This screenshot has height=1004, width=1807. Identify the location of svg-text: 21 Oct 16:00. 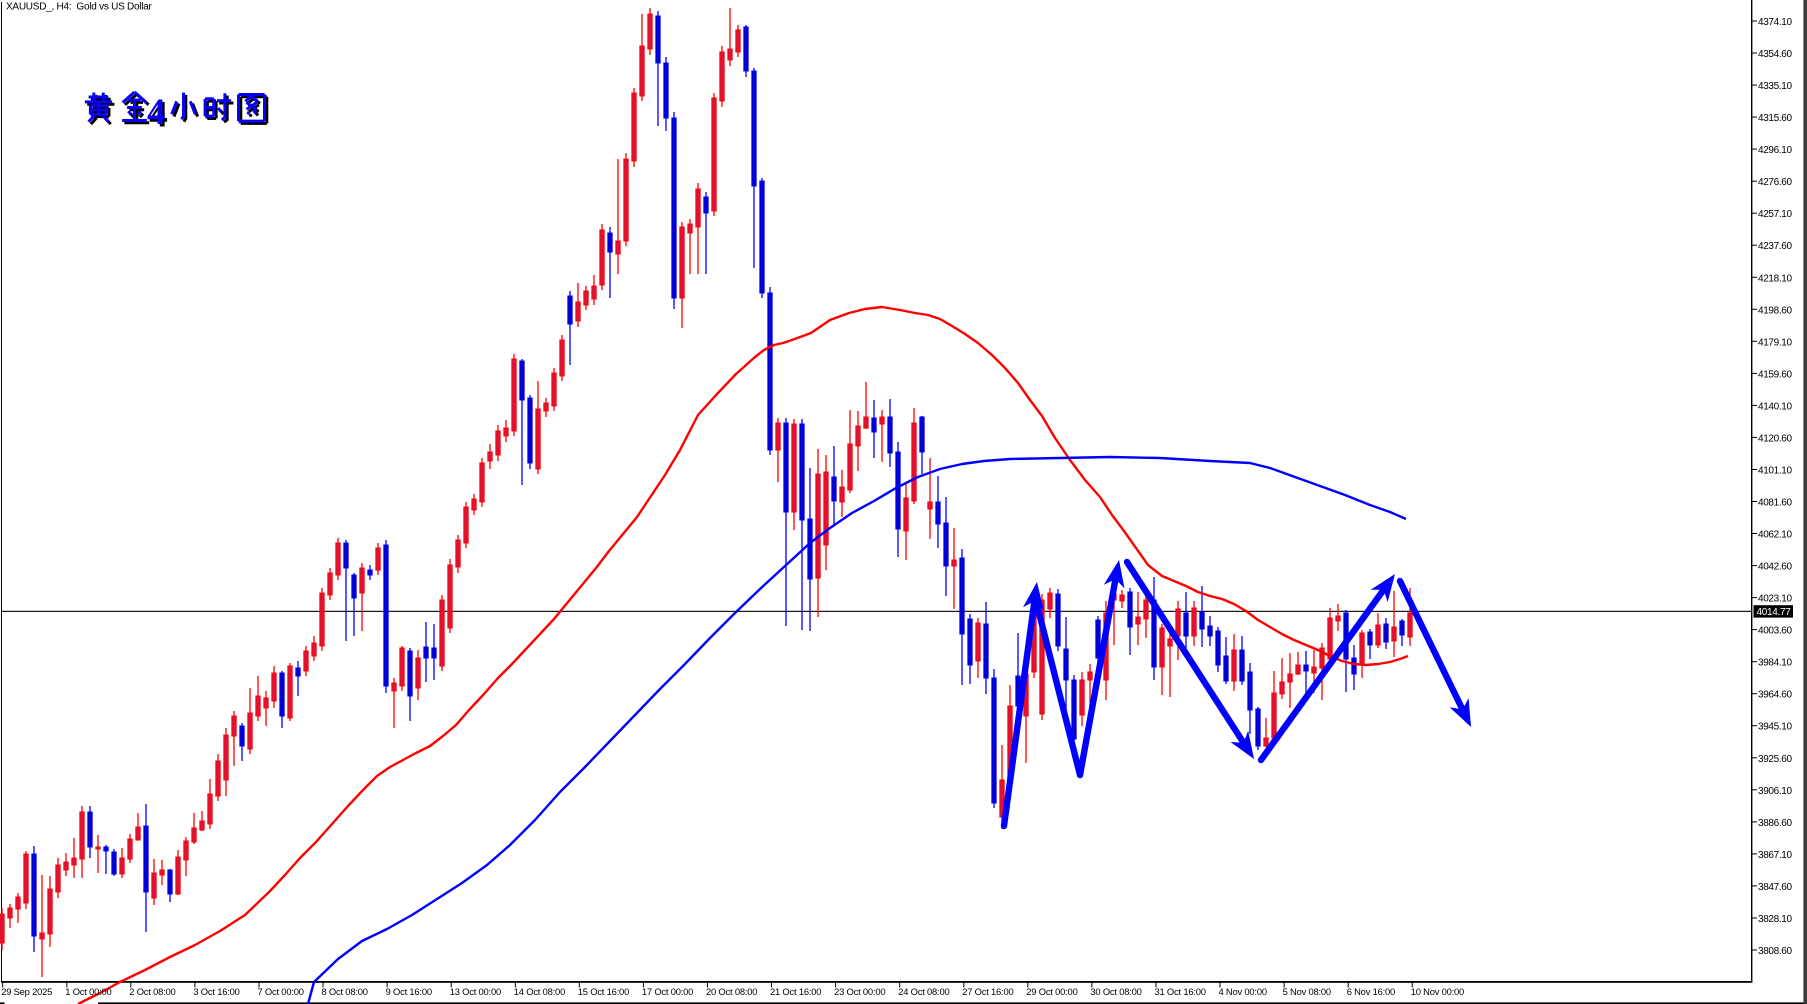
(795, 991).